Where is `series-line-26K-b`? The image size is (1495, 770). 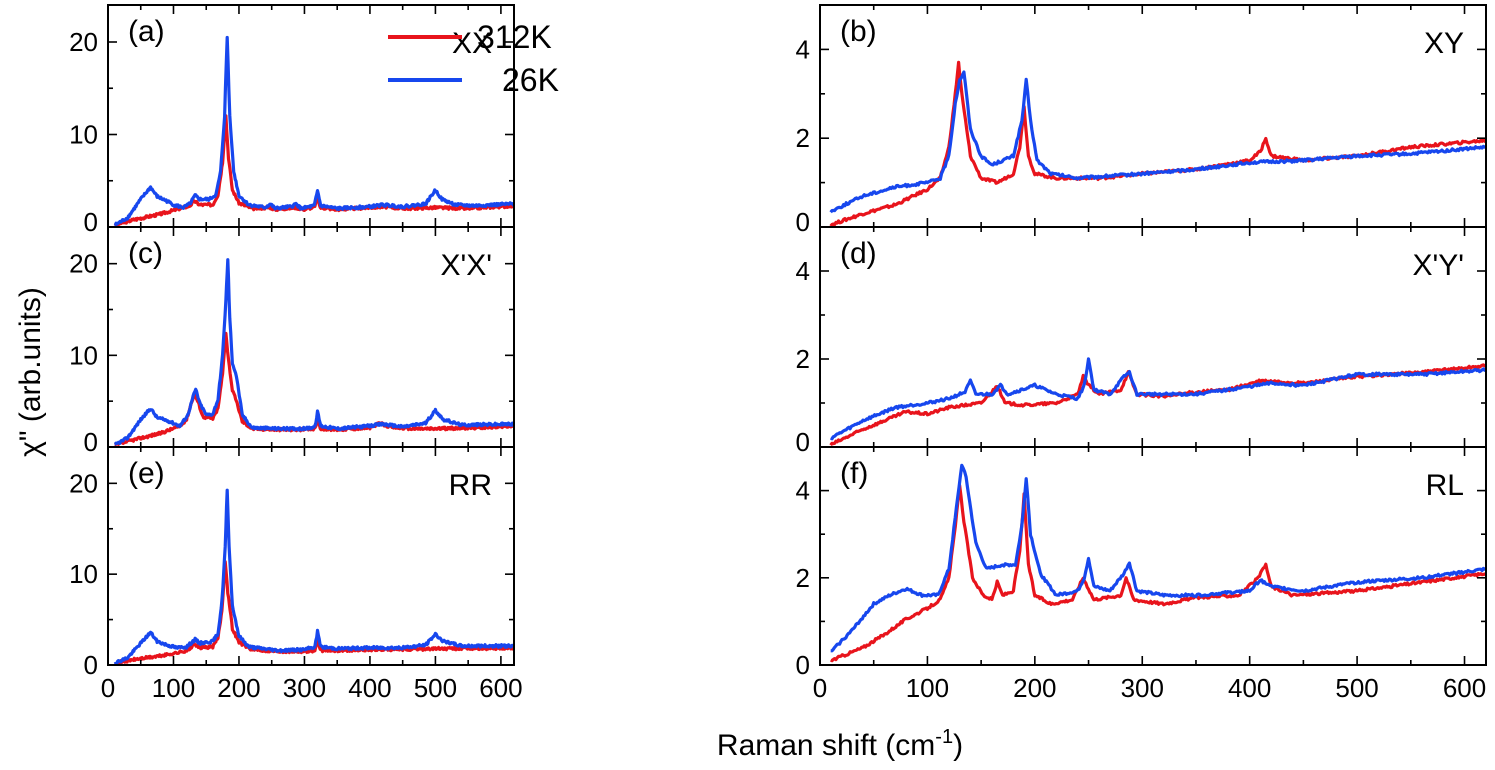
series-line-26K-b is located at coordinates (1157, 142).